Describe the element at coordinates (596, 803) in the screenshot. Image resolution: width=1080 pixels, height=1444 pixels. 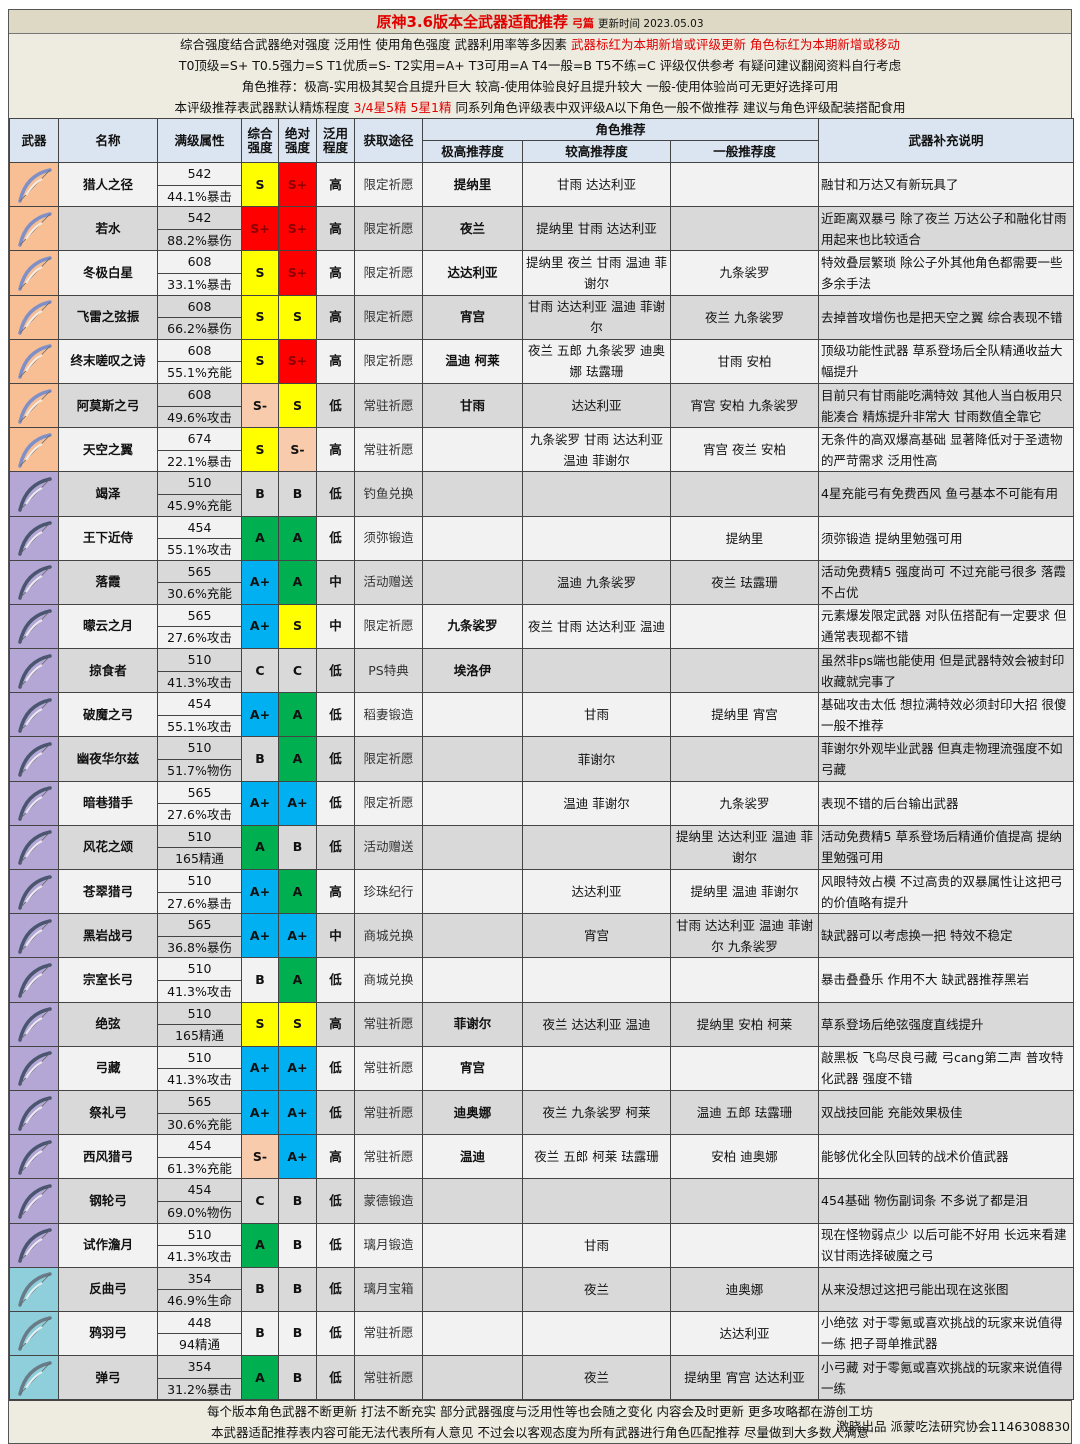
I see `rec-mid: 温迪 菲谢尔` at that location.